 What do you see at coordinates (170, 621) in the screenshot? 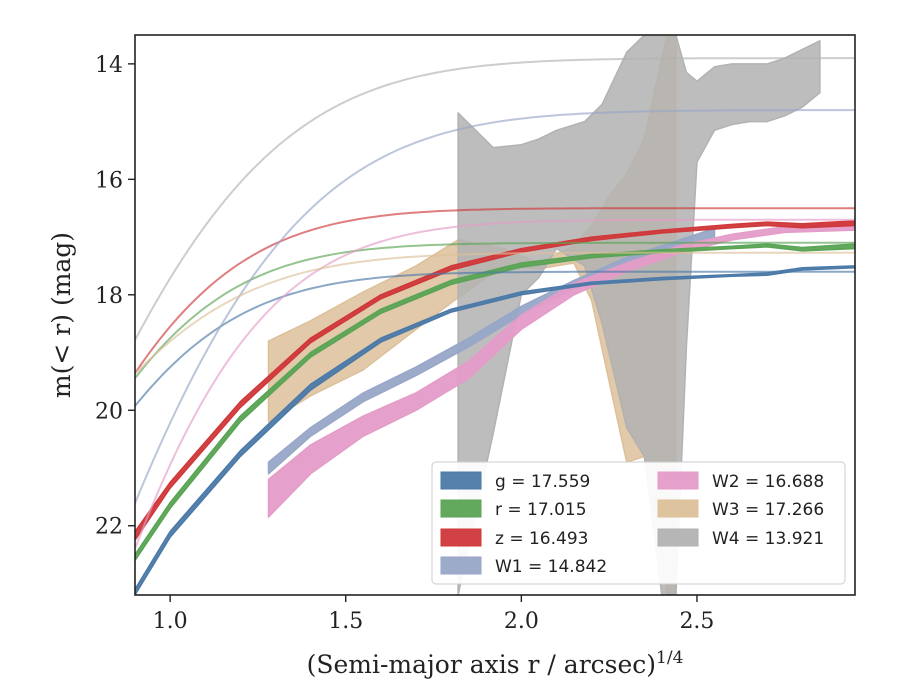
I see `x-tick-label: 1.0` at bounding box center [170, 621].